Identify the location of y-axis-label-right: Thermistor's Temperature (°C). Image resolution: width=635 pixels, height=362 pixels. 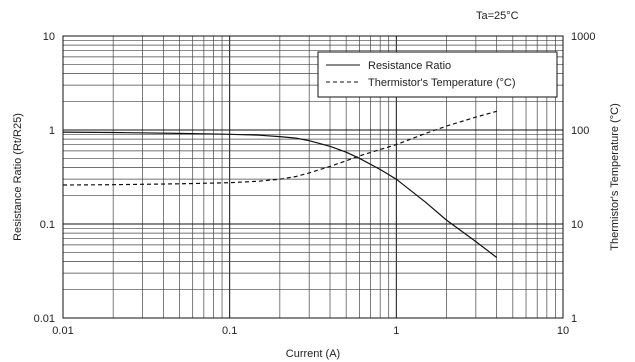
(615, 177).